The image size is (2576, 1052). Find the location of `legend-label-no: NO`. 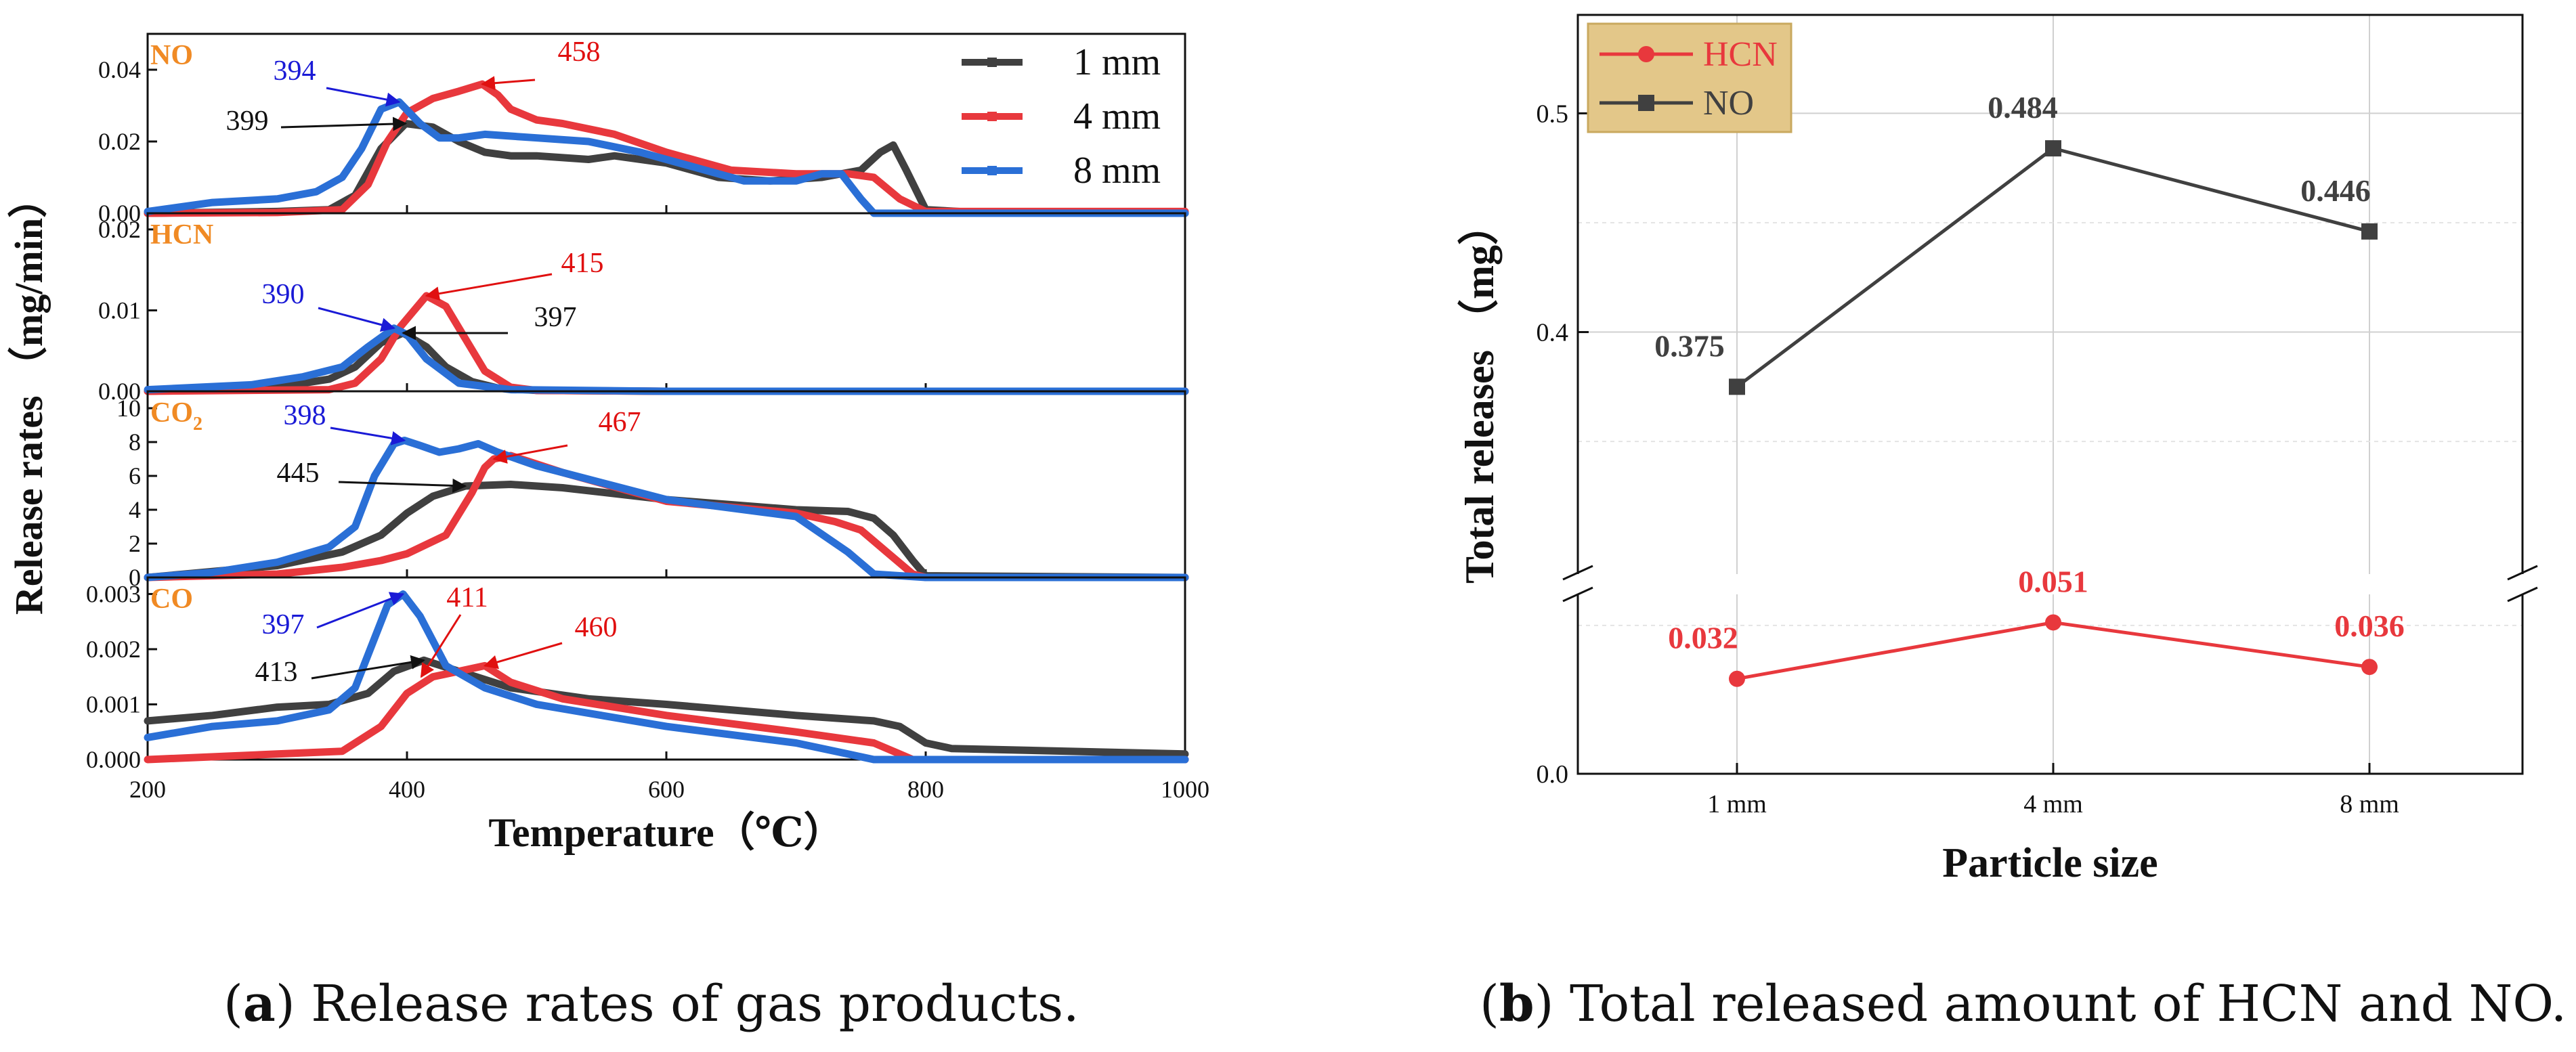

legend-label-no: NO is located at coordinates (1728, 103).